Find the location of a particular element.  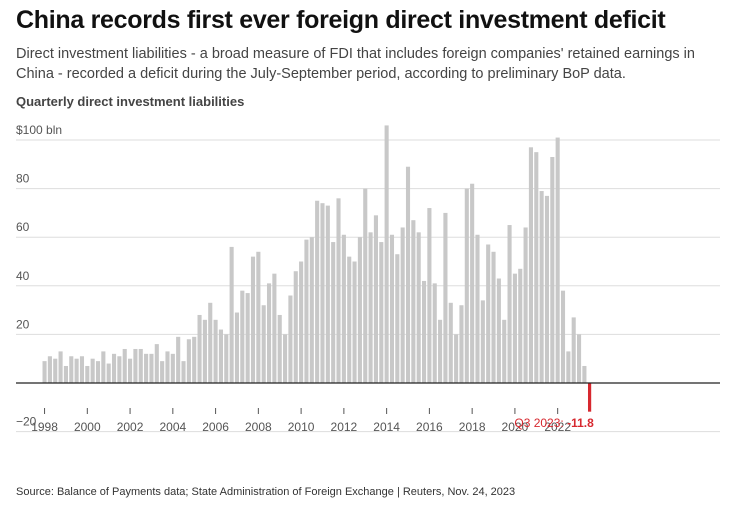

y-tick-label: 80 is located at coordinates (23, 179).